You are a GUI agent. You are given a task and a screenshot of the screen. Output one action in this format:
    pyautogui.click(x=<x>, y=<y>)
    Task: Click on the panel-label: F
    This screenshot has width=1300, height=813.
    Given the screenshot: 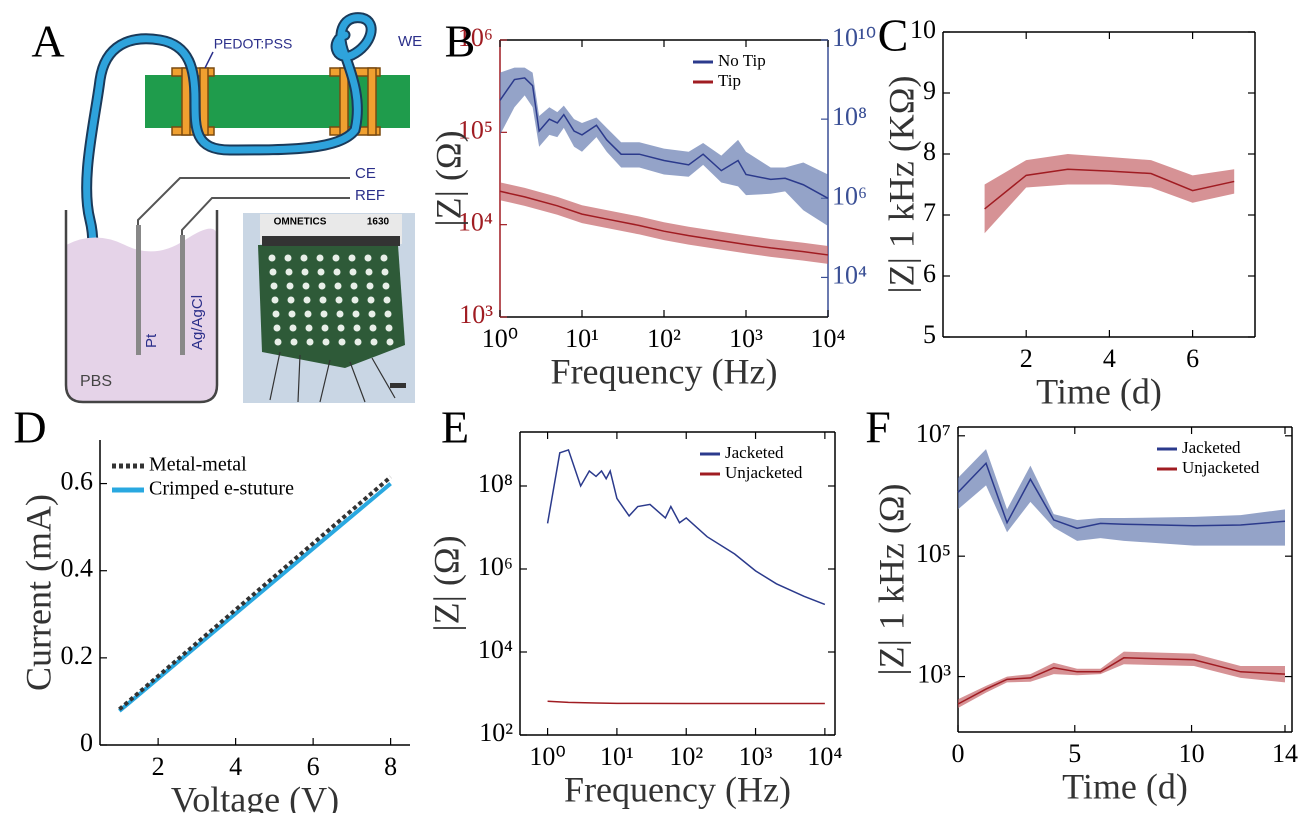 What is the action you would take?
    pyautogui.click(x=878, y=427)
    